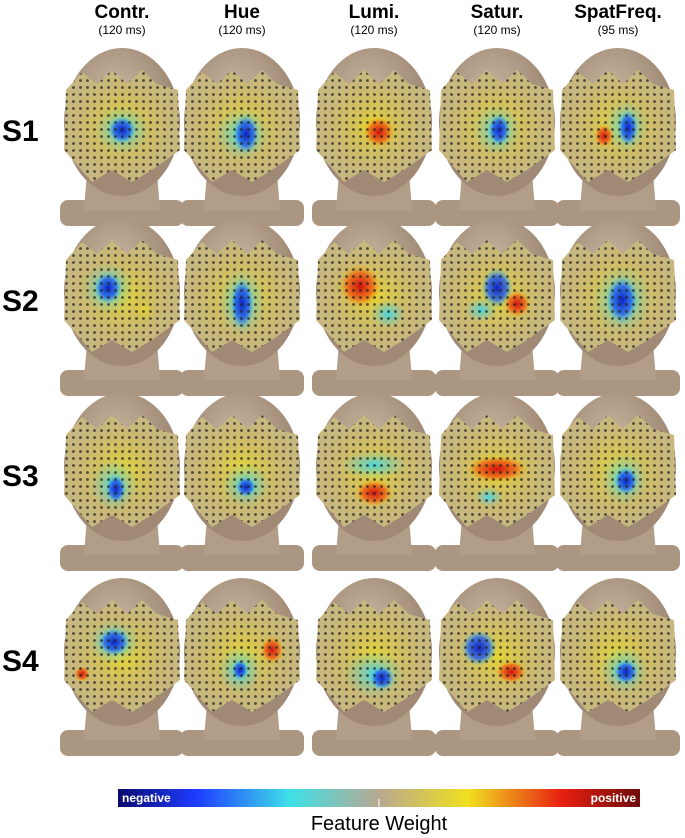  Describe the element at coordinates (379, 824) in the screenshot. I see `colorbar-title: Feature Weight` at that location.